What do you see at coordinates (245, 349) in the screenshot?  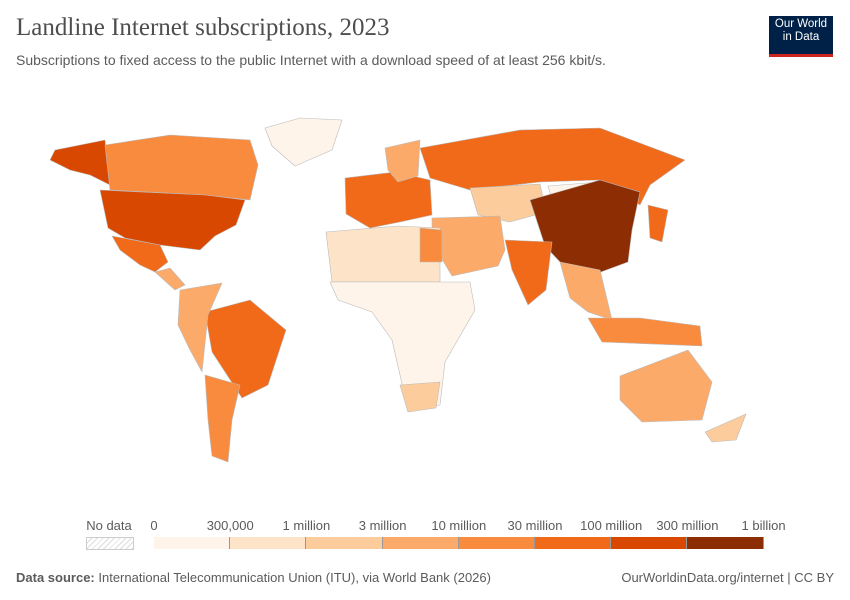 I see `map-region-brazil` at bounding box center [245, 349].